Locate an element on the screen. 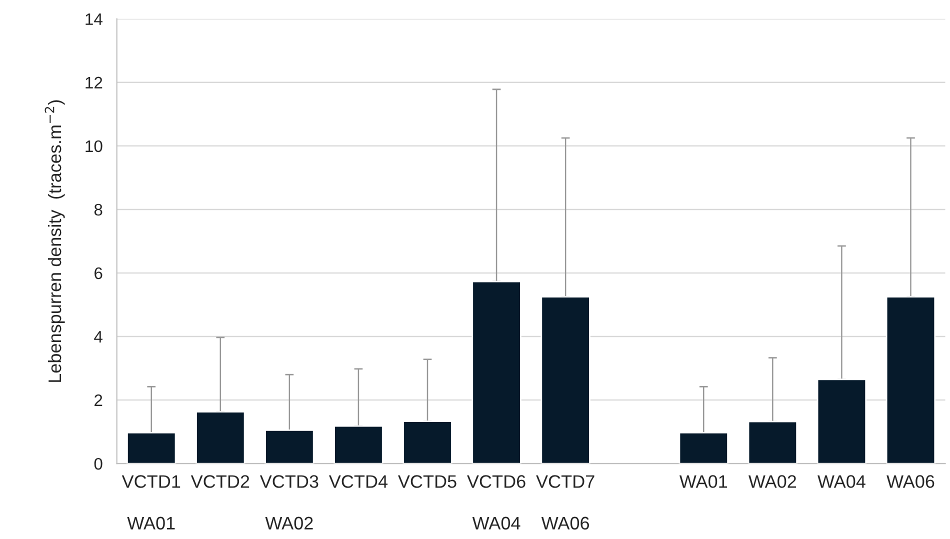 This screenshot has height=539, width=950. y-axis-title: Lebenspurren density (traces.m$^{−2}$) is located at coordinates (54, 241).